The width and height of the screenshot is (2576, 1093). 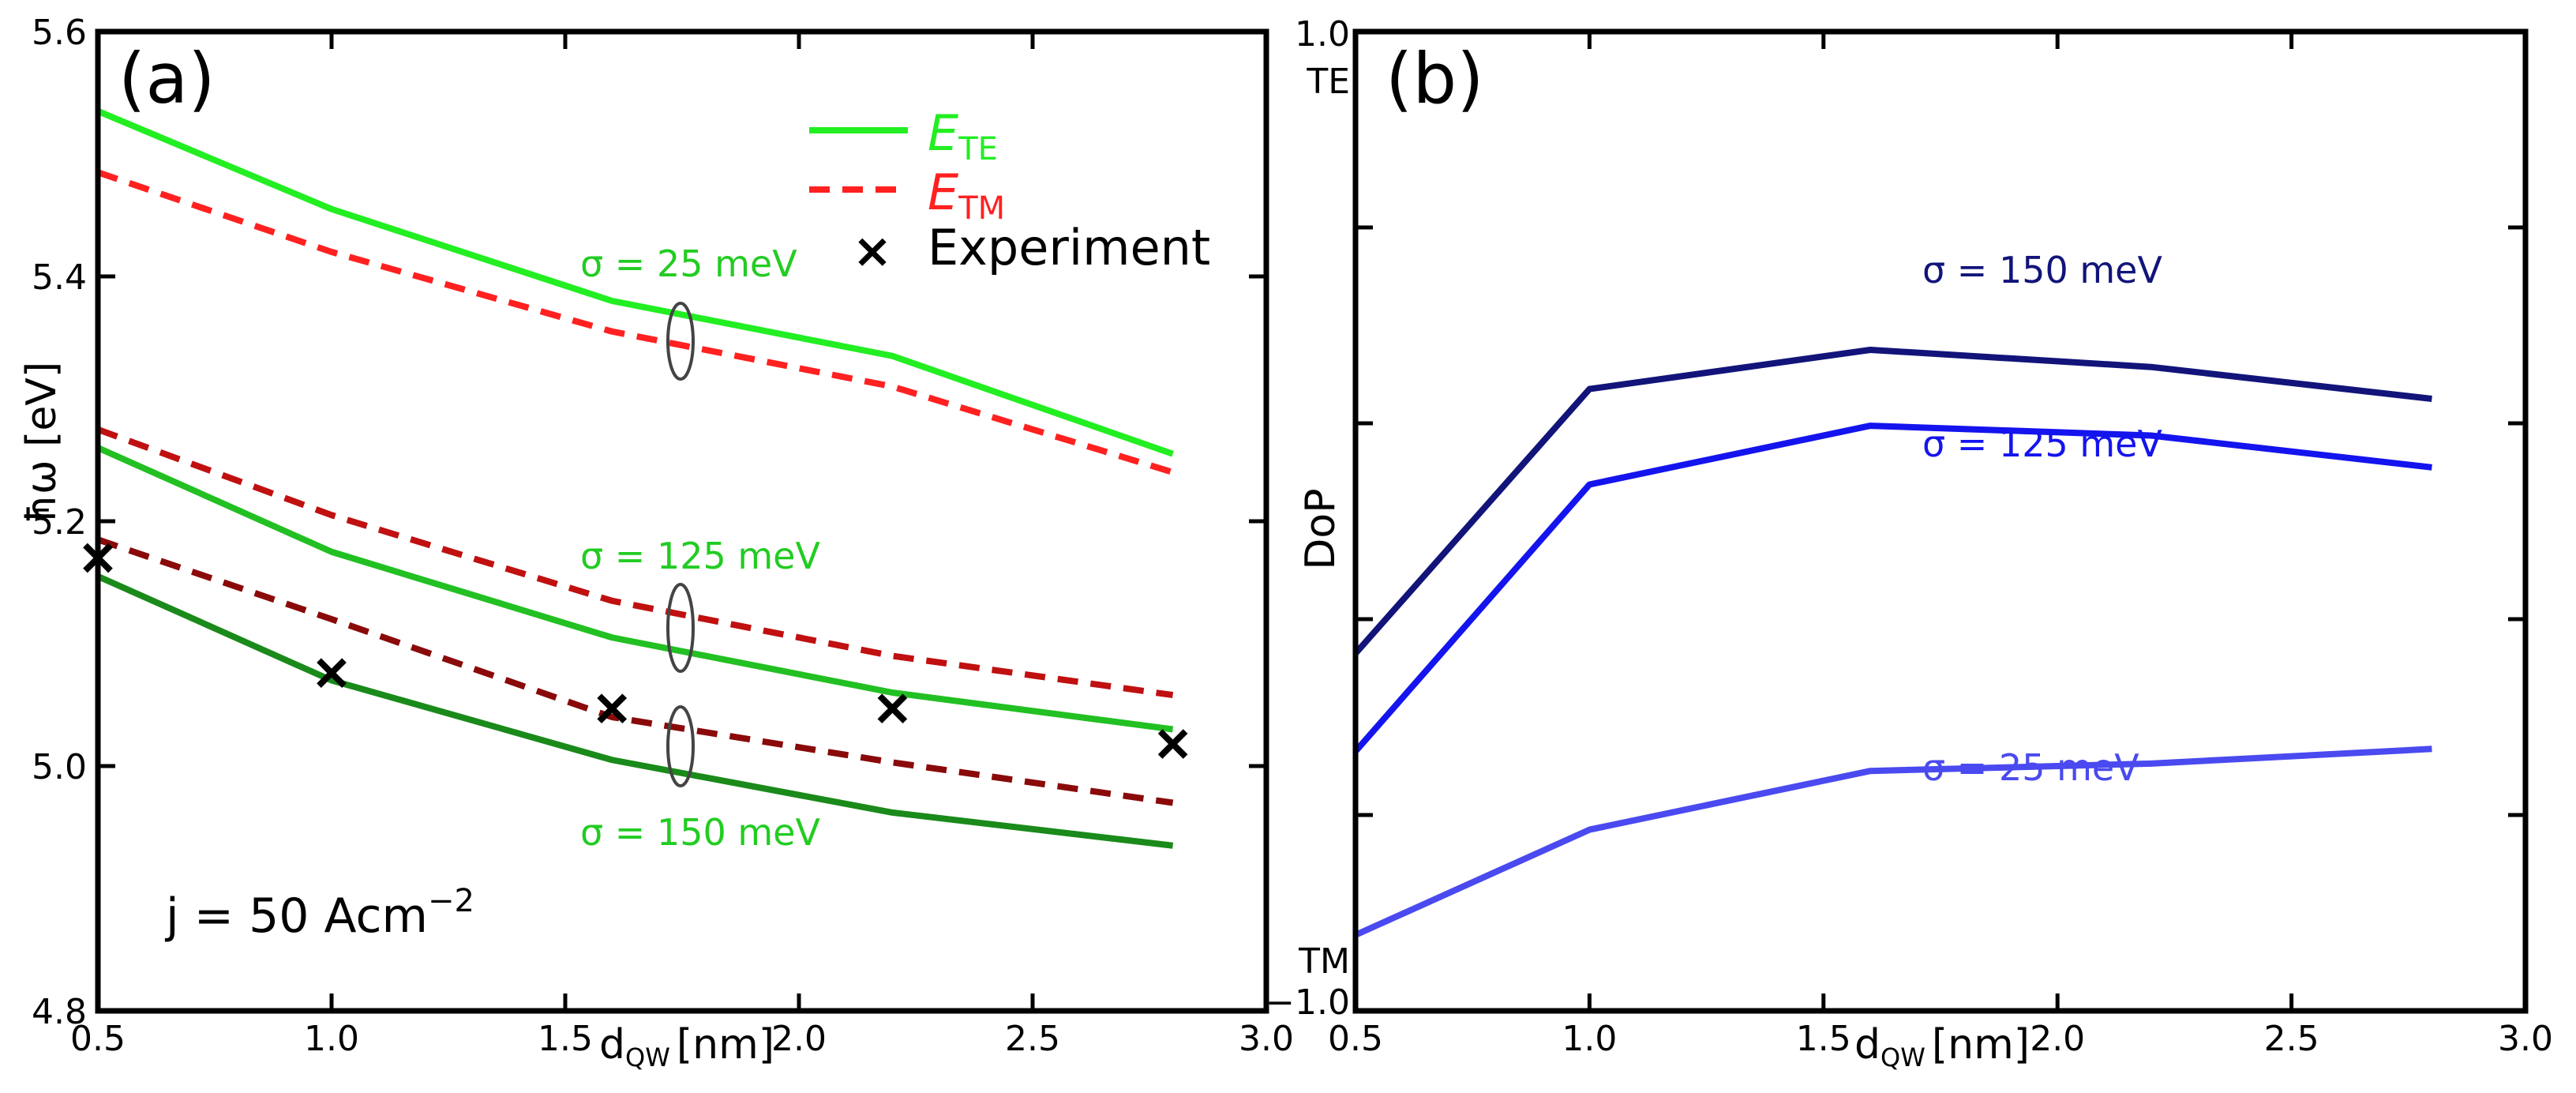 What do you see at coordinates (319, 913) in the screenshot?
I see `panel-a-current-annotation: j = 50 Acm−2` at bounding box center [319, 913].